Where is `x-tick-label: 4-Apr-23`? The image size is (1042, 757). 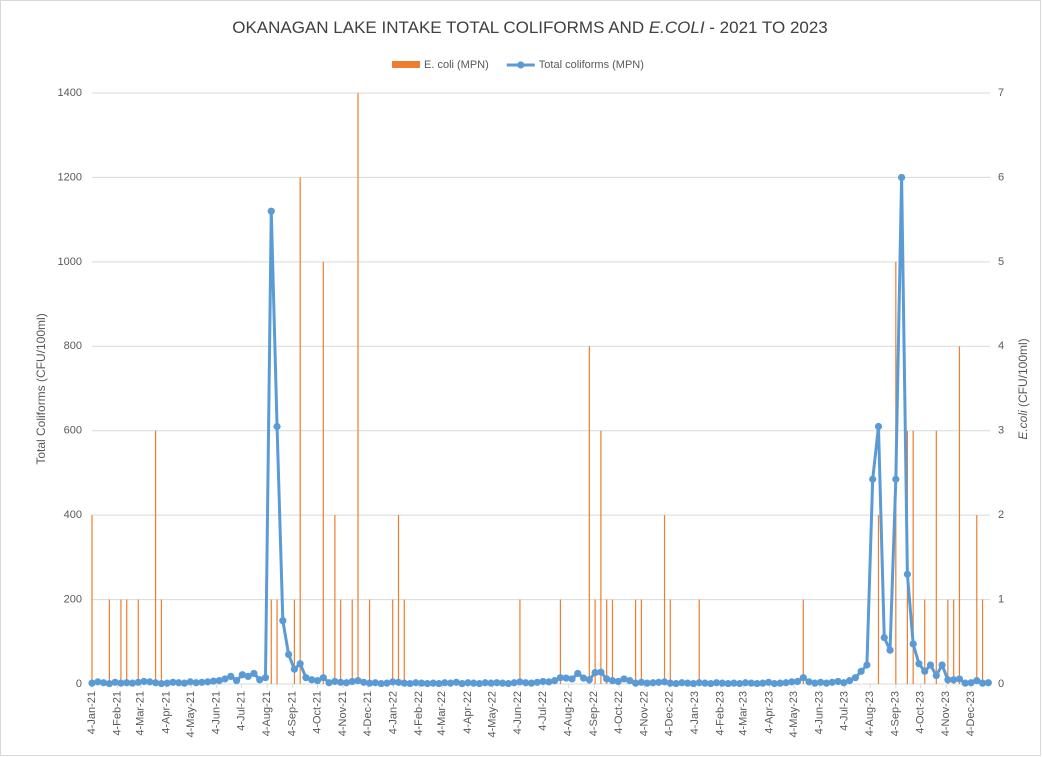
x-tick-label: 4-Apr-23 is located at coordinates (769, 712).